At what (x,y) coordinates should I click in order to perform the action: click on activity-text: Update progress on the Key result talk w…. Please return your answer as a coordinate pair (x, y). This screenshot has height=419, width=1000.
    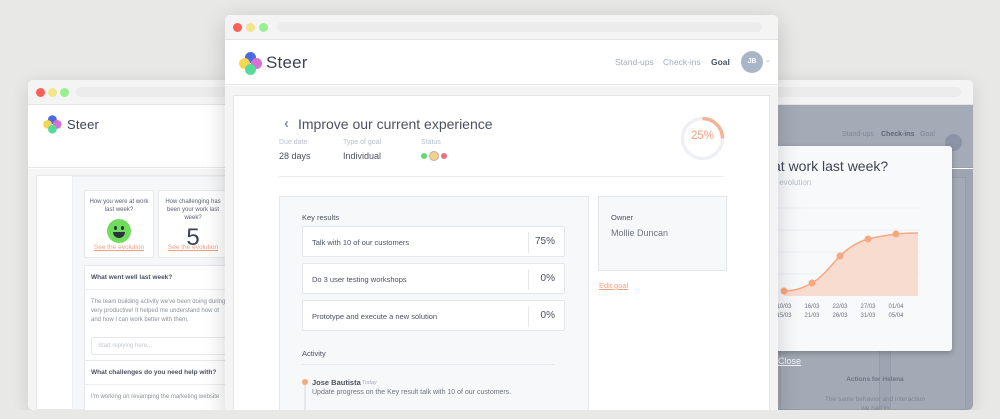
    Looking at the image, I should click on (412, 392).